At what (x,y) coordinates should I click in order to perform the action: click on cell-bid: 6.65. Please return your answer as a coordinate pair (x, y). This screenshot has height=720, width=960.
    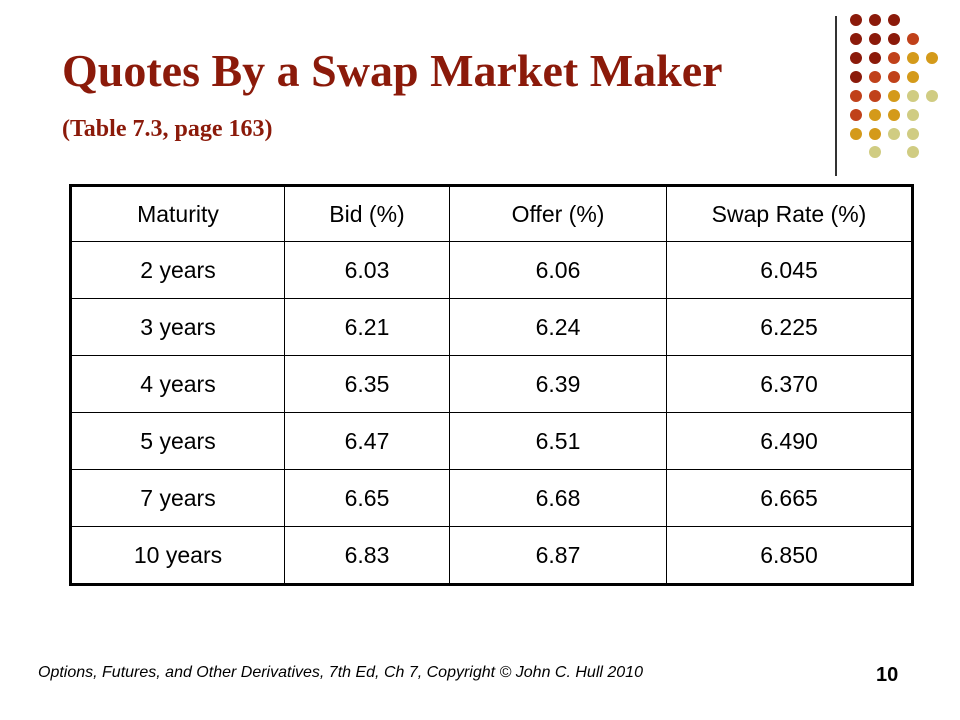
    Looking at the image, I should click on (367, 498).